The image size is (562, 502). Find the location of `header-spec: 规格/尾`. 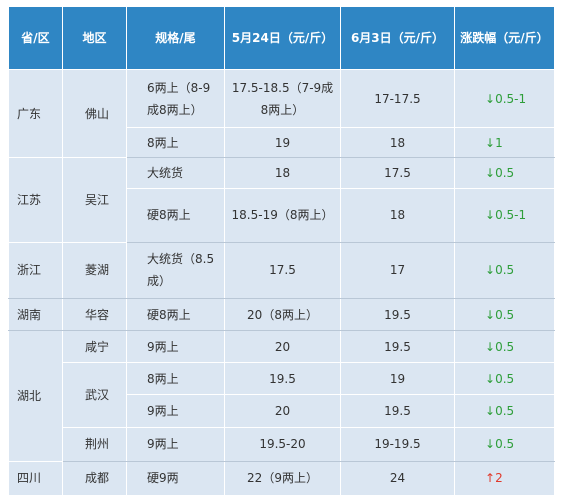

header-spec: 规格/尾 is located at coordinates (175, 38).